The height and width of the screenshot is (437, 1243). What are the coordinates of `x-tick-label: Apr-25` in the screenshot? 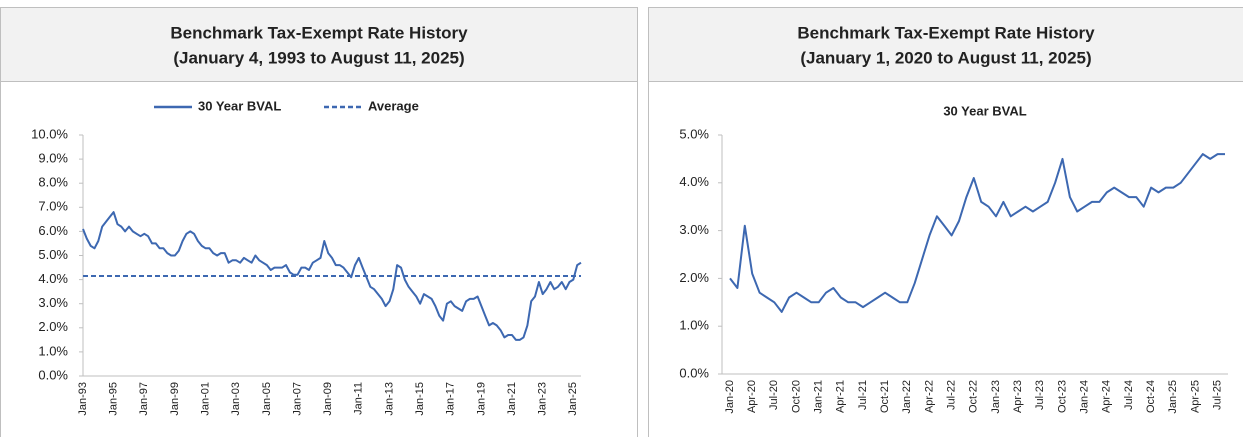 It's located at (1195, 396).